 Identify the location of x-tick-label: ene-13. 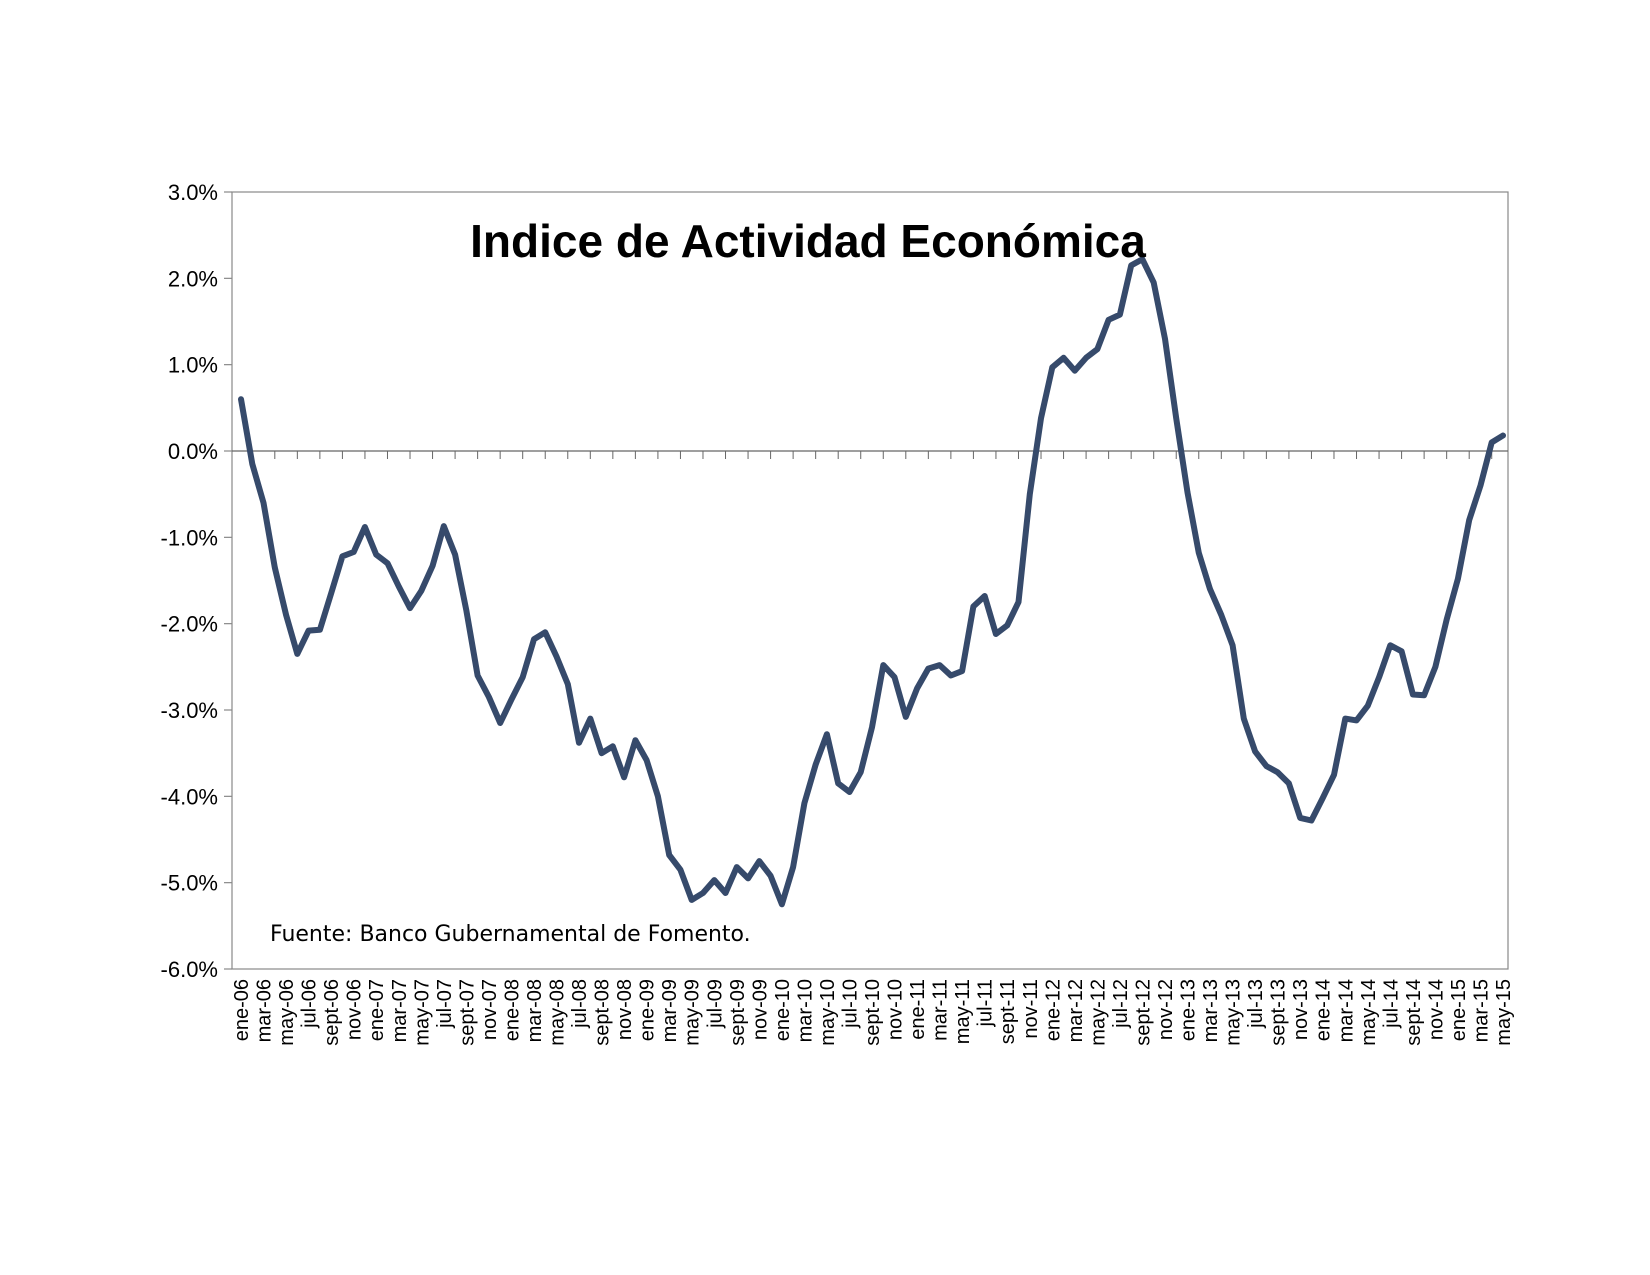
(1189, 1010).